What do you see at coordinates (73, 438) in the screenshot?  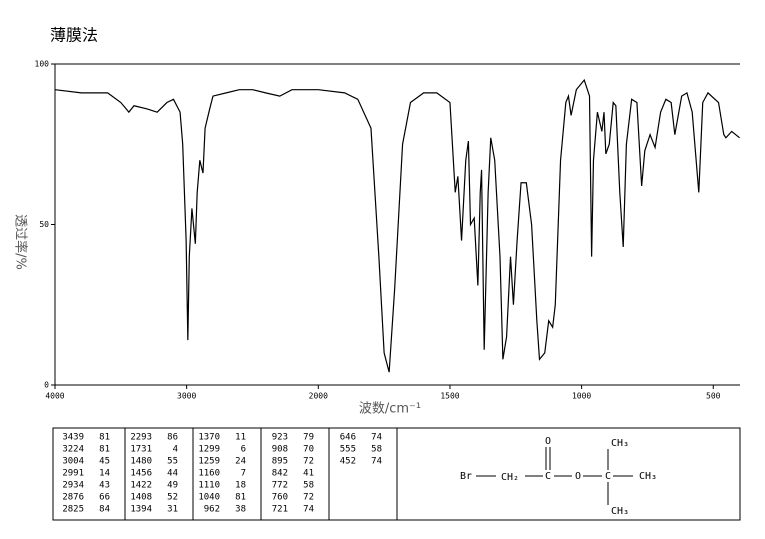 I see `peak-wavenumber: 3439` at bounding box center [73, 438].